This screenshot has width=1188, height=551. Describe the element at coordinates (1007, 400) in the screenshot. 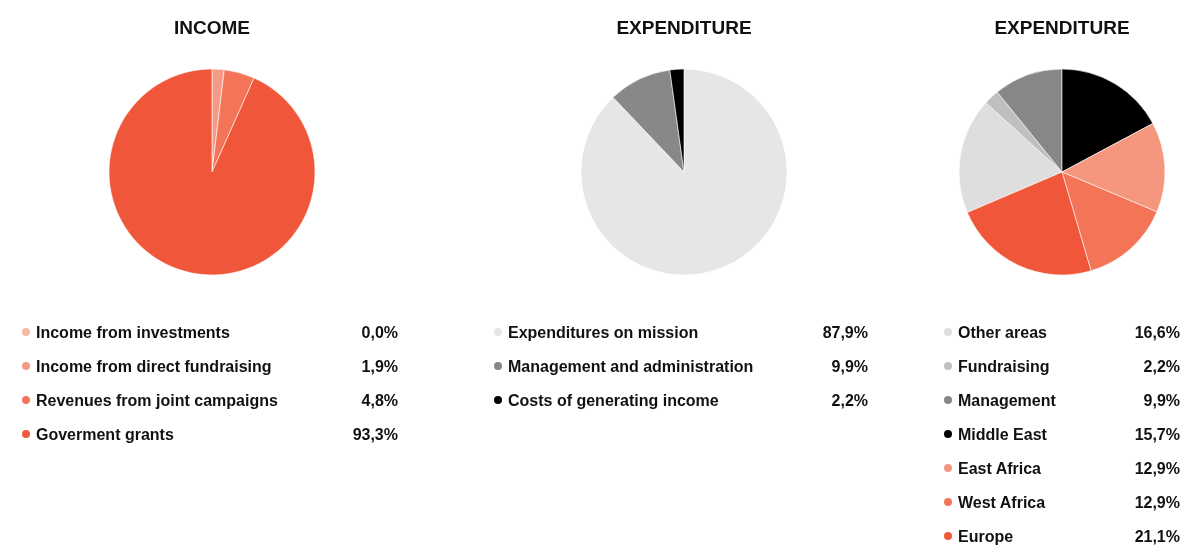

I see `legend-label: Management` at that location.